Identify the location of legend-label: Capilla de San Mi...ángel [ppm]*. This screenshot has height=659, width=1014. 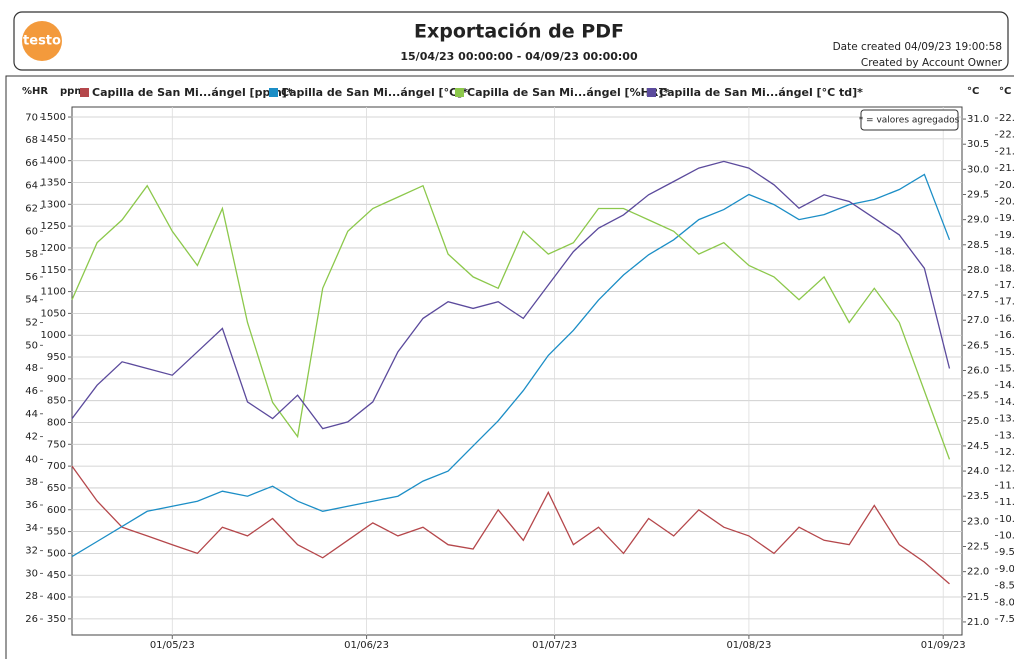
(192, 92).